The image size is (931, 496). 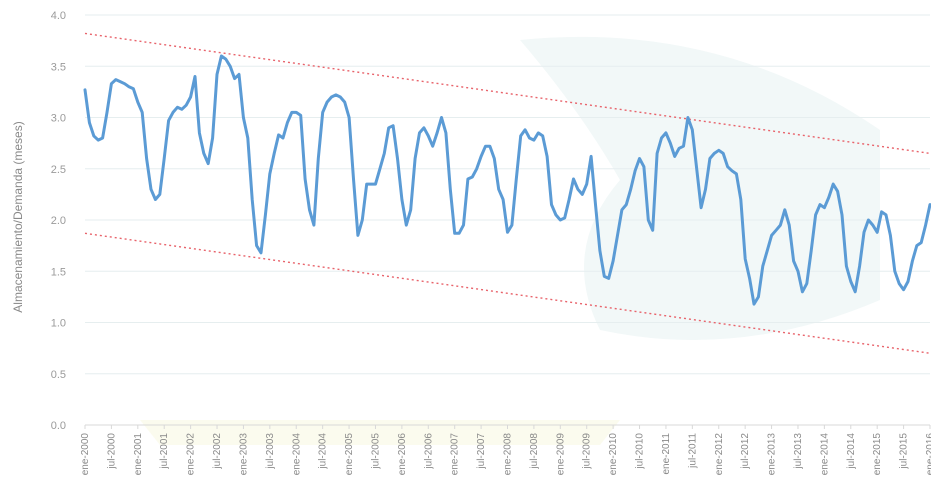 What do you see at coordinates (349, 454) in the screenshot?
I see `x-tick-label: ene-2005` at bounding box center [349, 454].